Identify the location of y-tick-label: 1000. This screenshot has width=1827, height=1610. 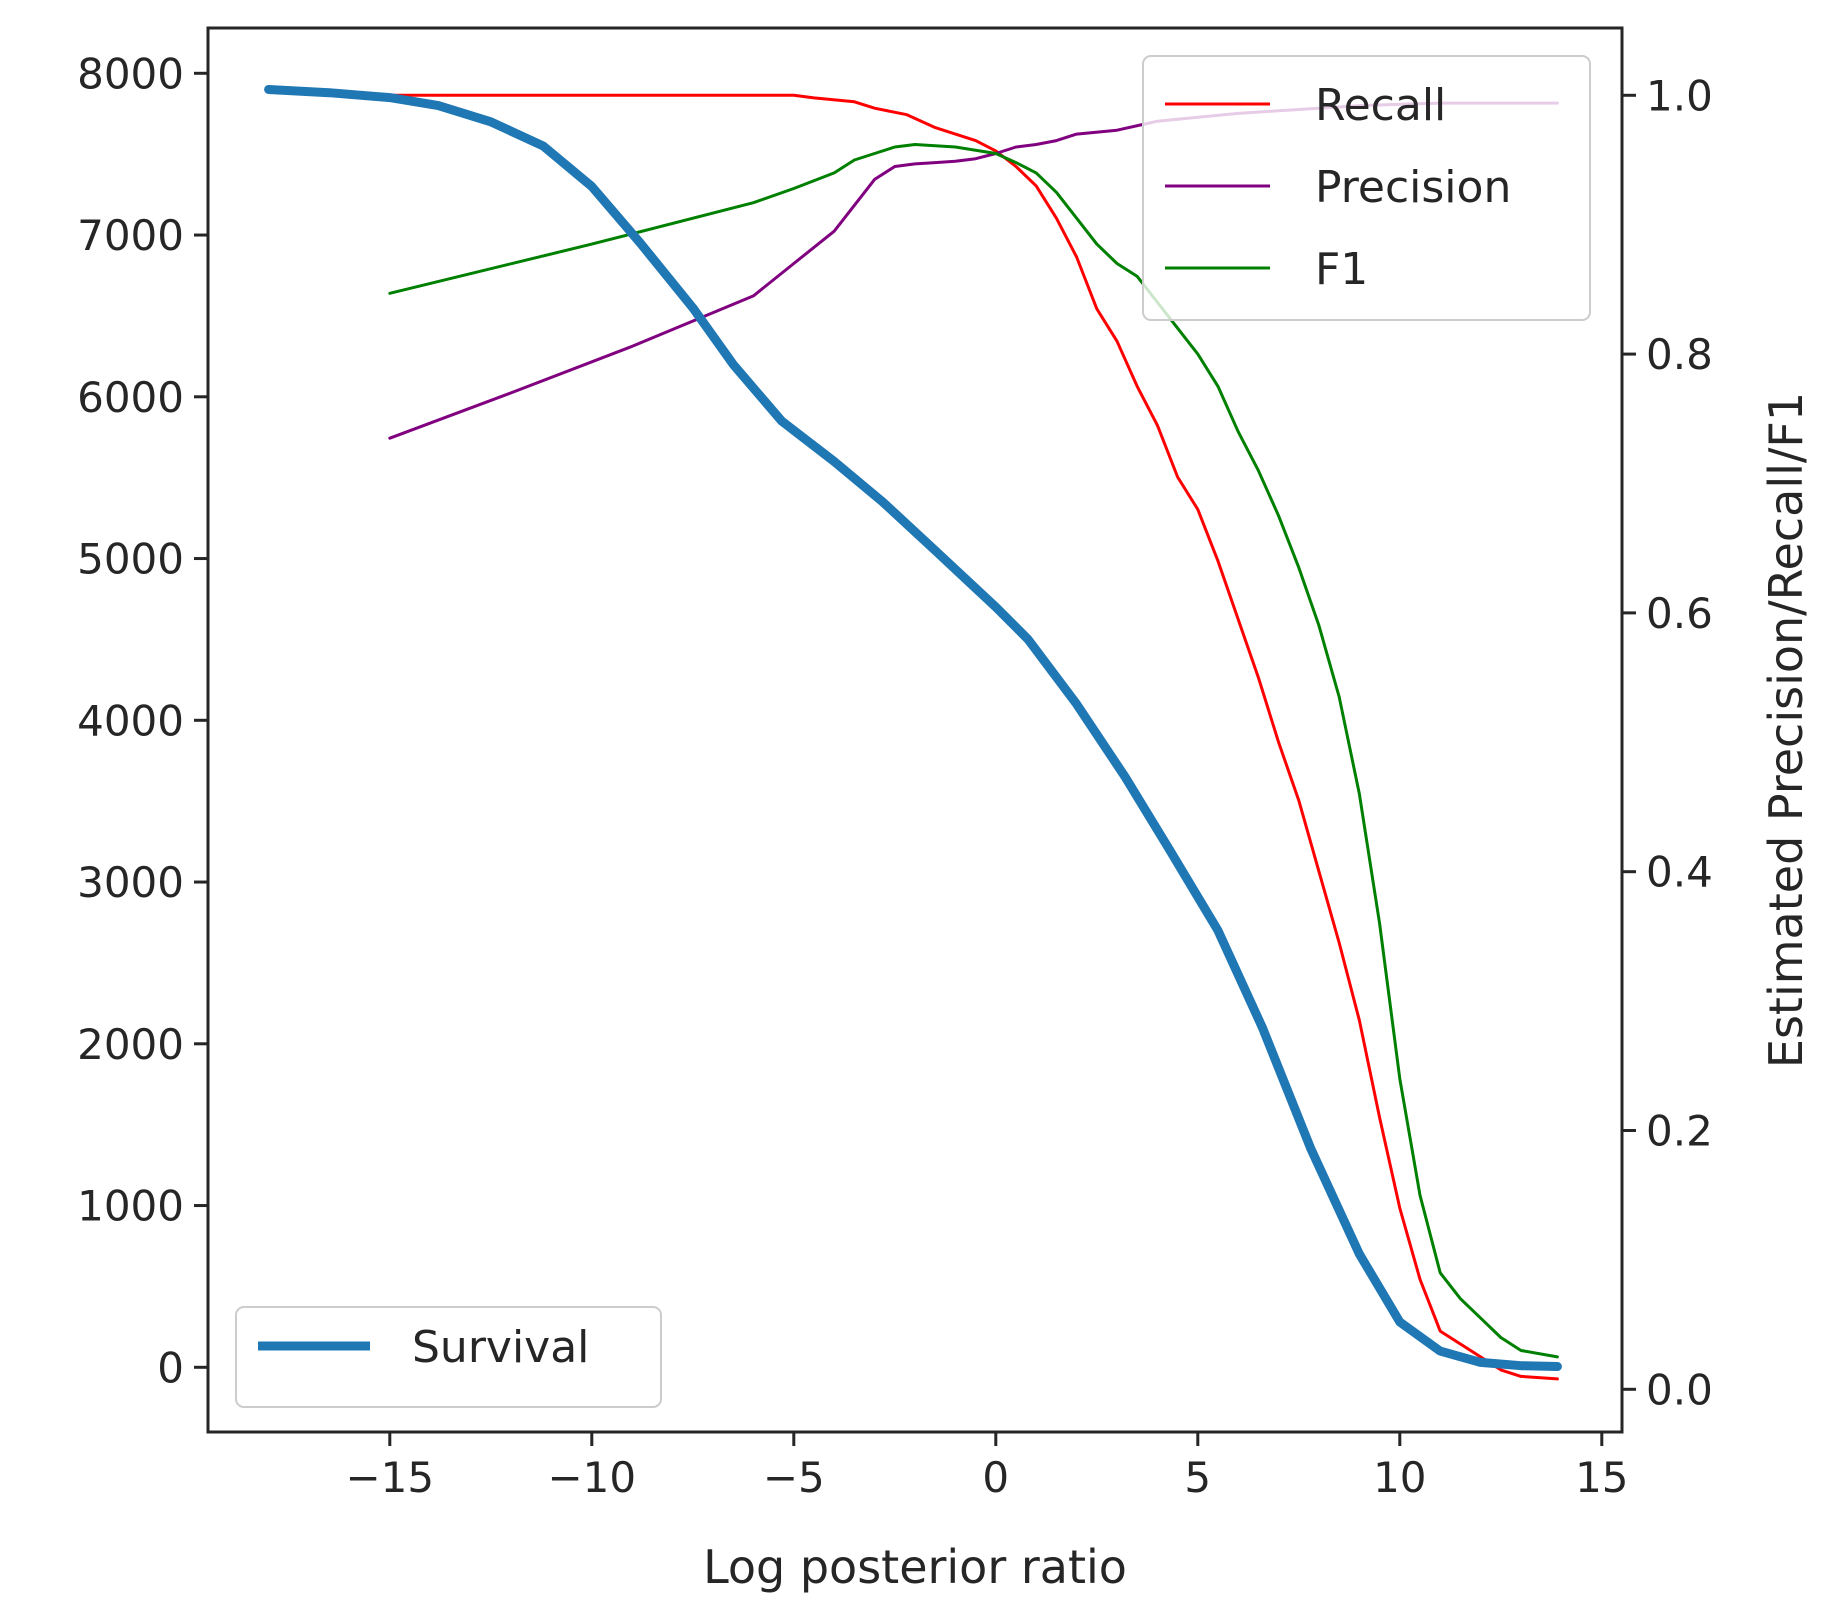
(130, 1206).